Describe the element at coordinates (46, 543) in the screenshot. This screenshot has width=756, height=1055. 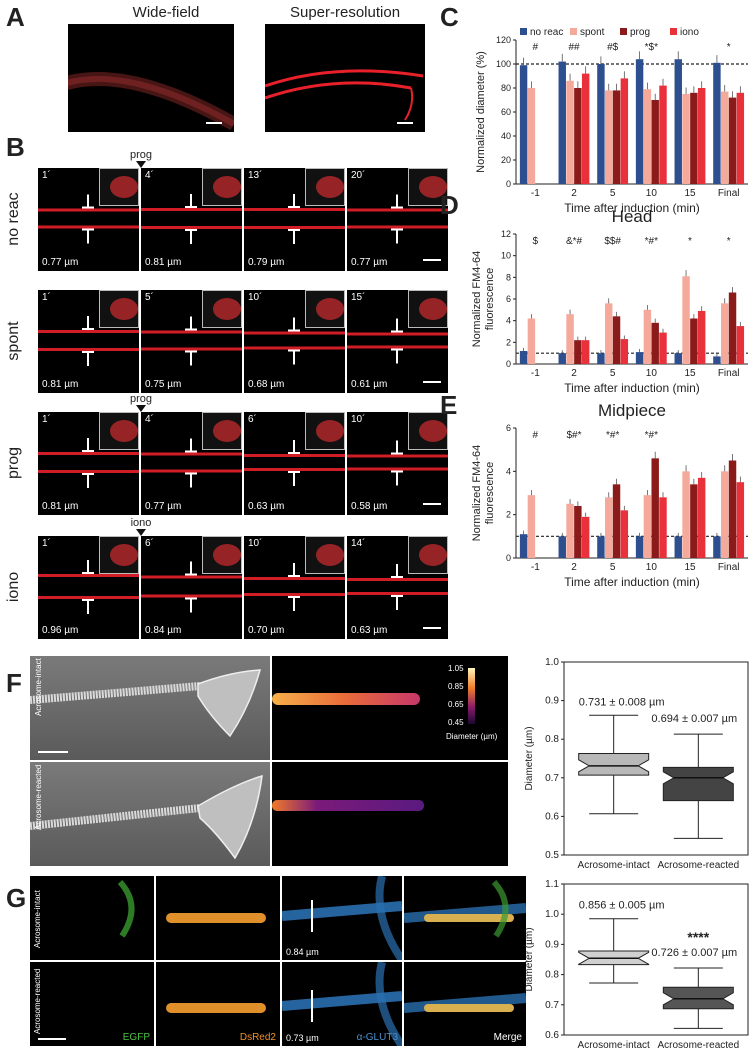
I see `frame-time: 1´` at that location.